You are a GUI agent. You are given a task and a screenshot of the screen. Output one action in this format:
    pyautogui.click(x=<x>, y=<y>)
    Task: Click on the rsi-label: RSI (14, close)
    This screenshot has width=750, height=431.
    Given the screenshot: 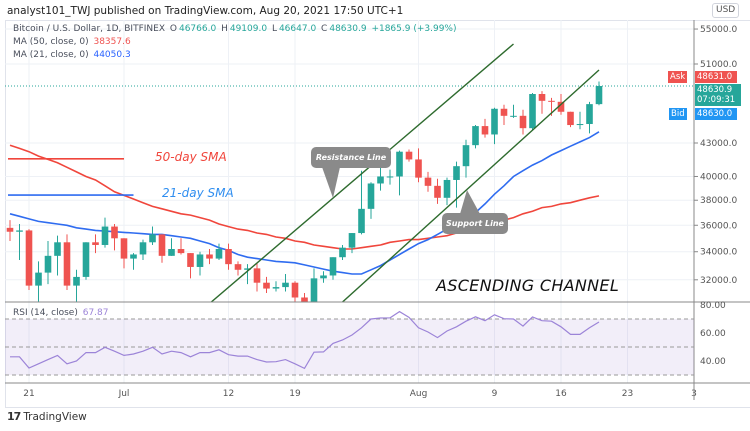 What is the action you would take?
    pyautogui.click(x=45, y=313)
    